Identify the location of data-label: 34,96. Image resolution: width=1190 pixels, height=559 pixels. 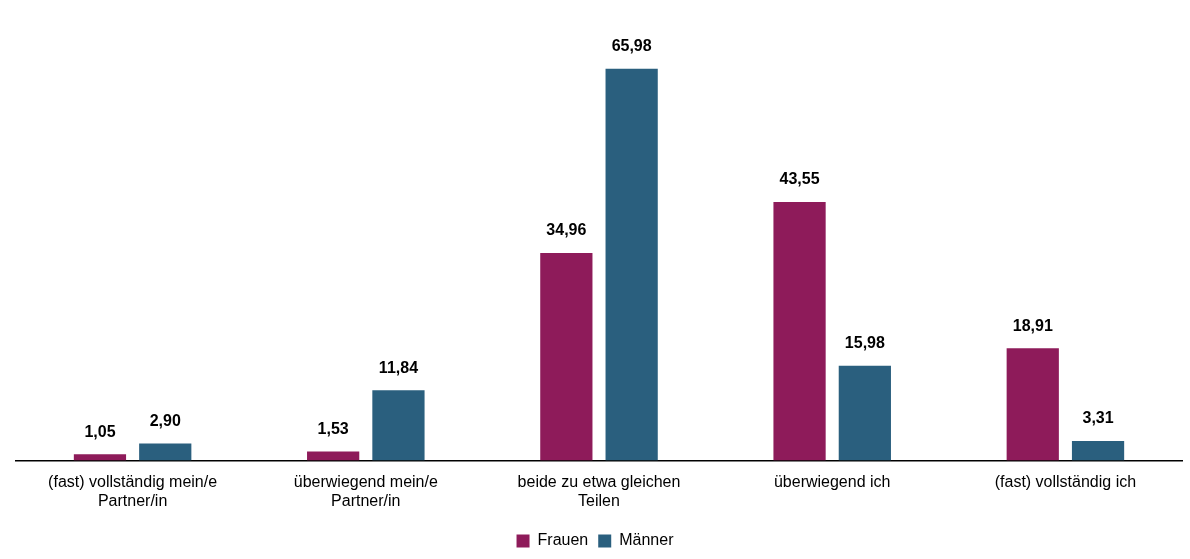
(566, 230).